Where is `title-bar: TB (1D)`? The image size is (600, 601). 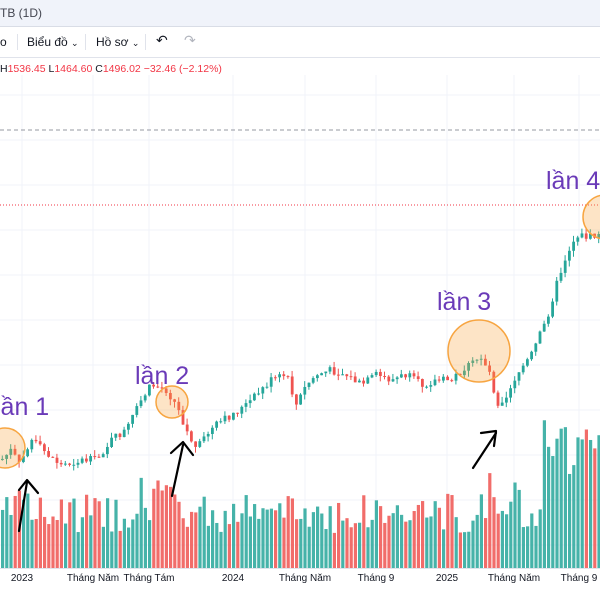
title-bar: TB (1D) is located at coordinates (300, 13).